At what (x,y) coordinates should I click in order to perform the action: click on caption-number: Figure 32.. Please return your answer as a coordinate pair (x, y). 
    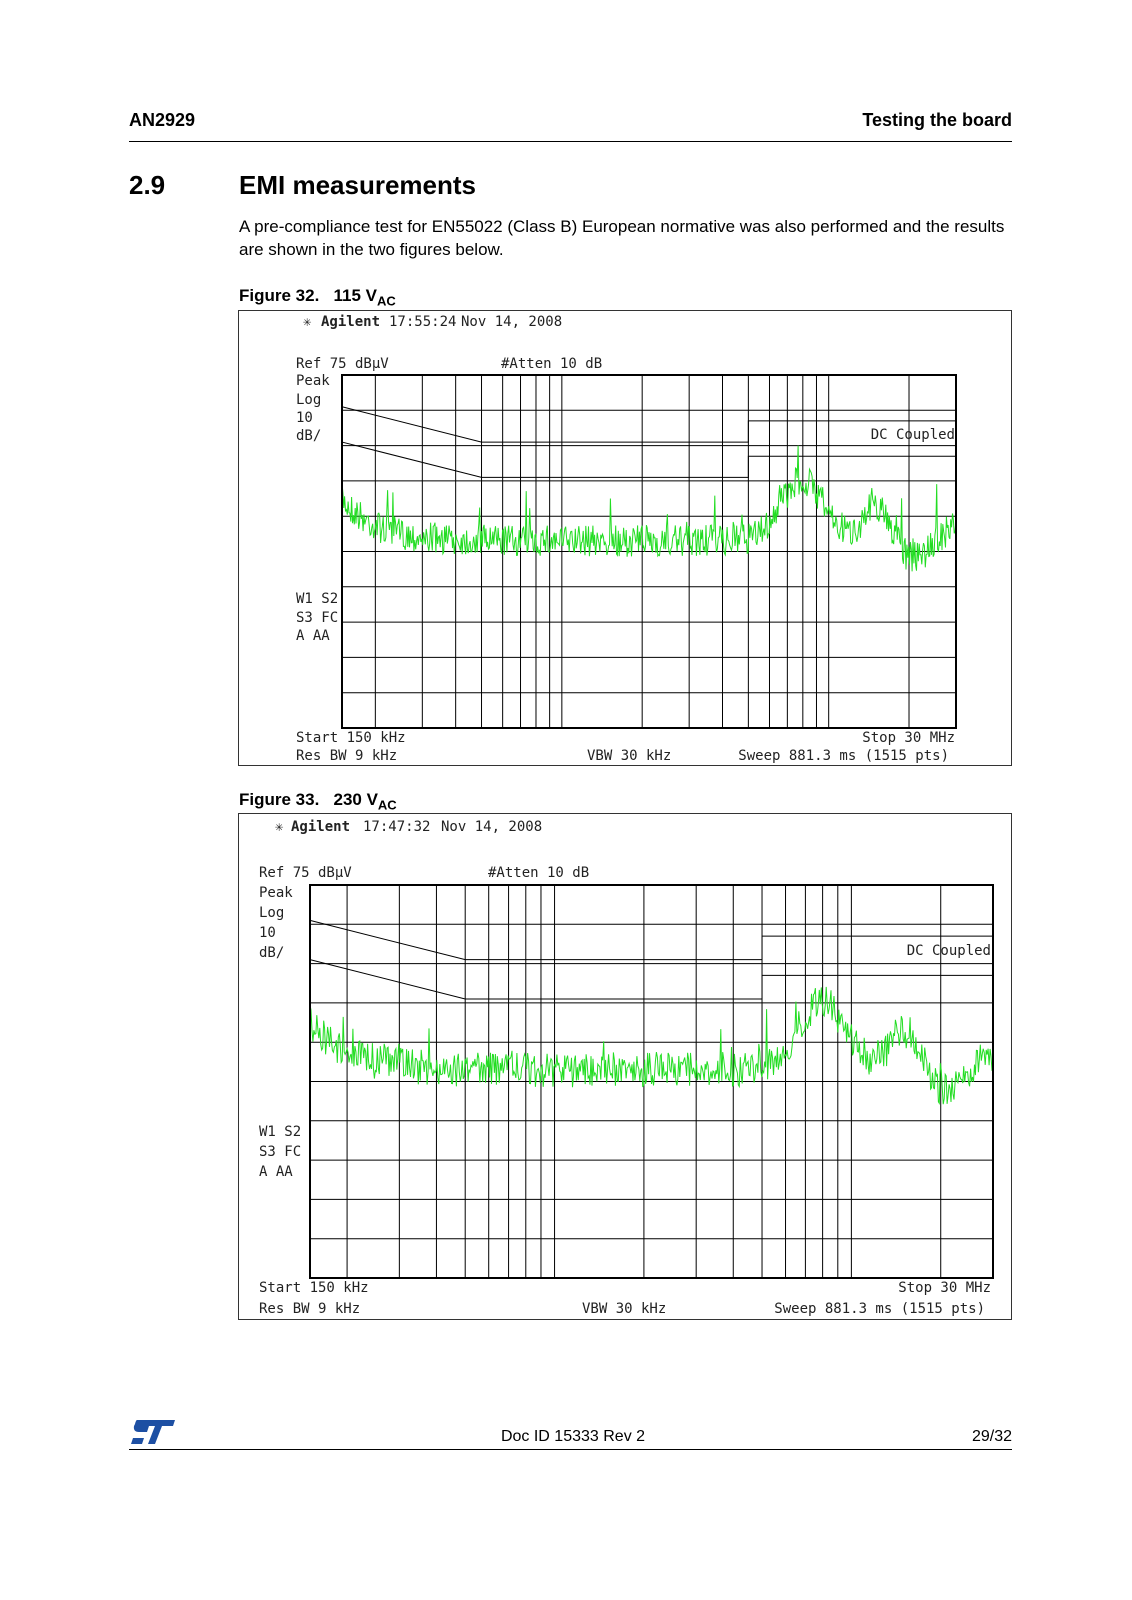
    Looking at the image, I should click on (279, 295).